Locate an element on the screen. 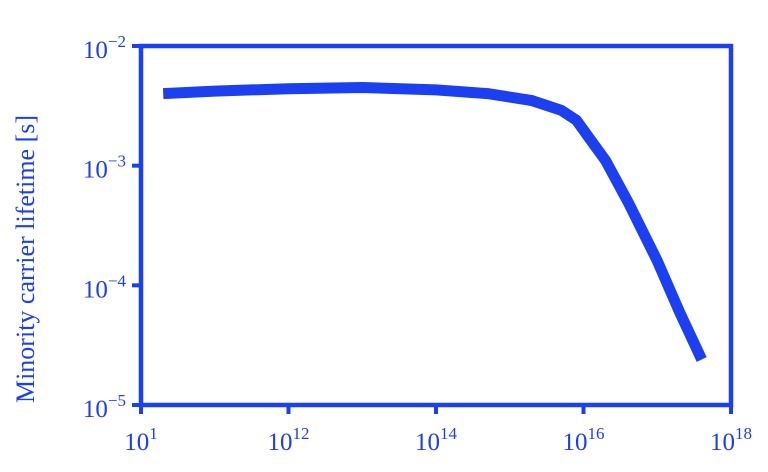 The height and width of the screenshot is (472, 768). x-tick-label: 1016 is located at coordinates (584, 440).